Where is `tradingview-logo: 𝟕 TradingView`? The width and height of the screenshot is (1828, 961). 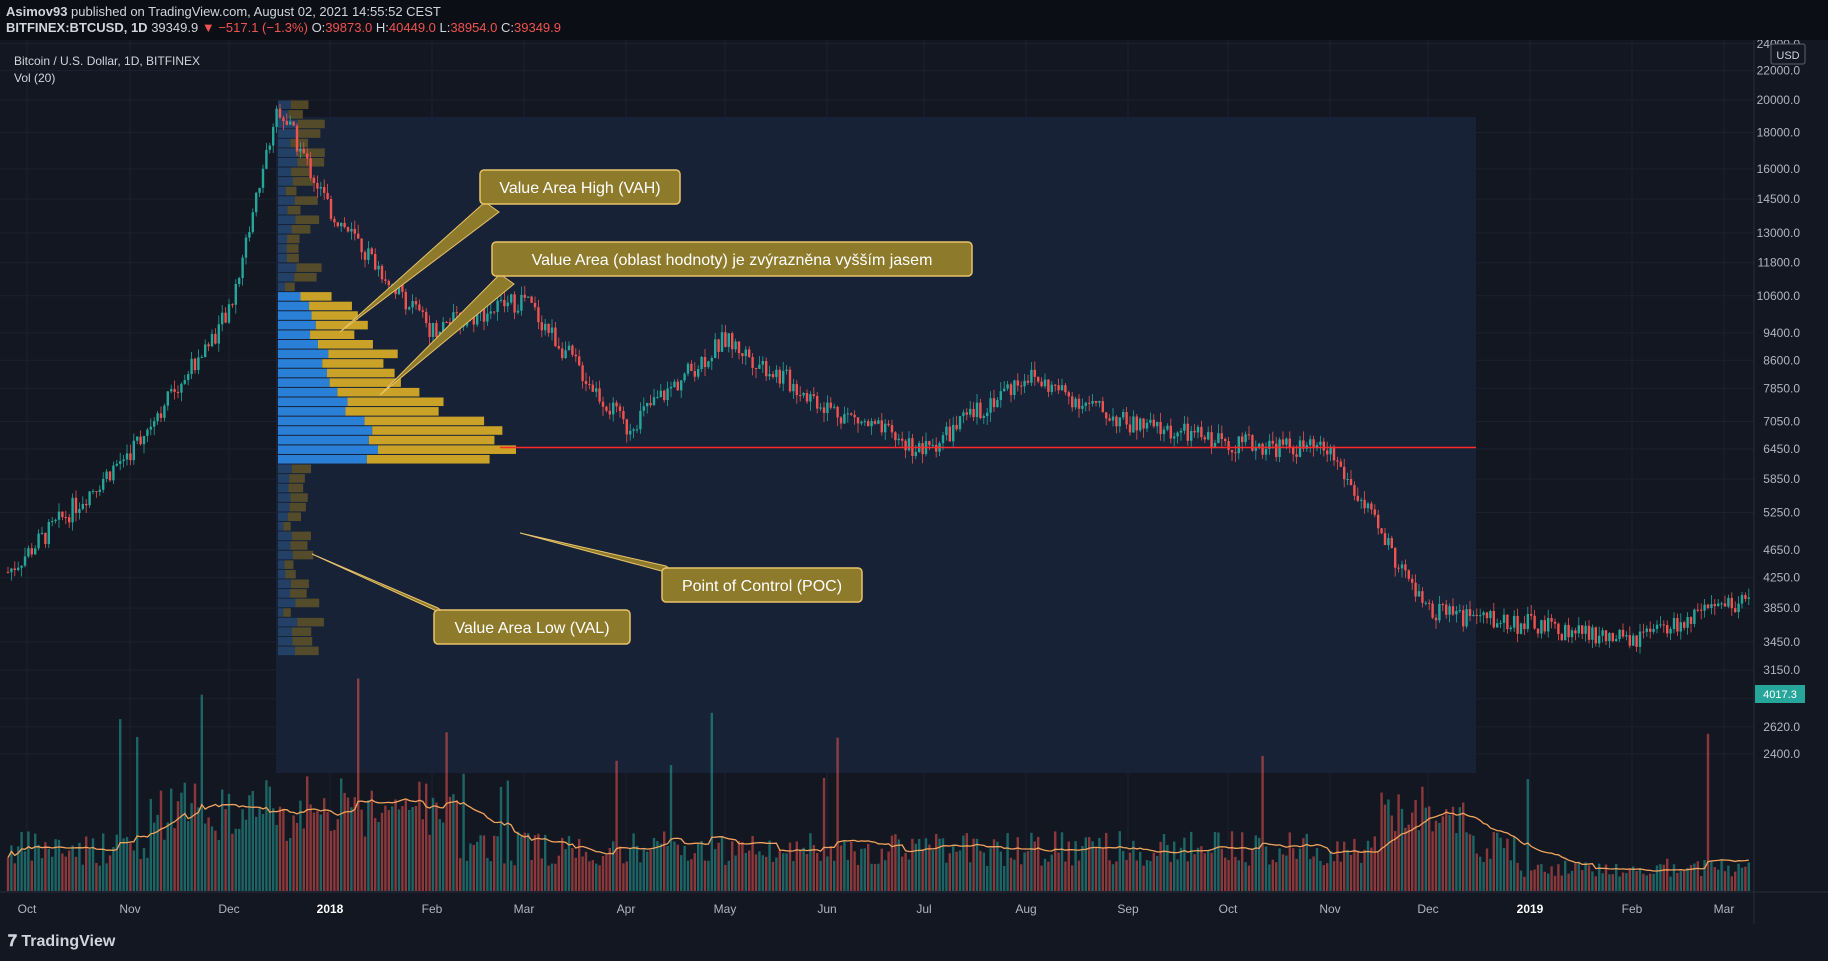
tradingview-logo: 𝟕 TradingView is located at coordinates (61, 942).